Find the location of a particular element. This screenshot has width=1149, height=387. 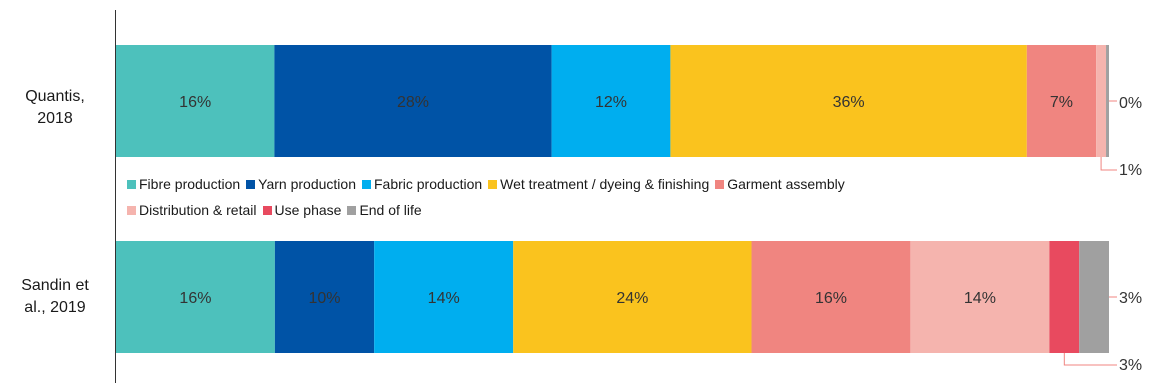

data-label: 12% is located at coordinates (611, 102).